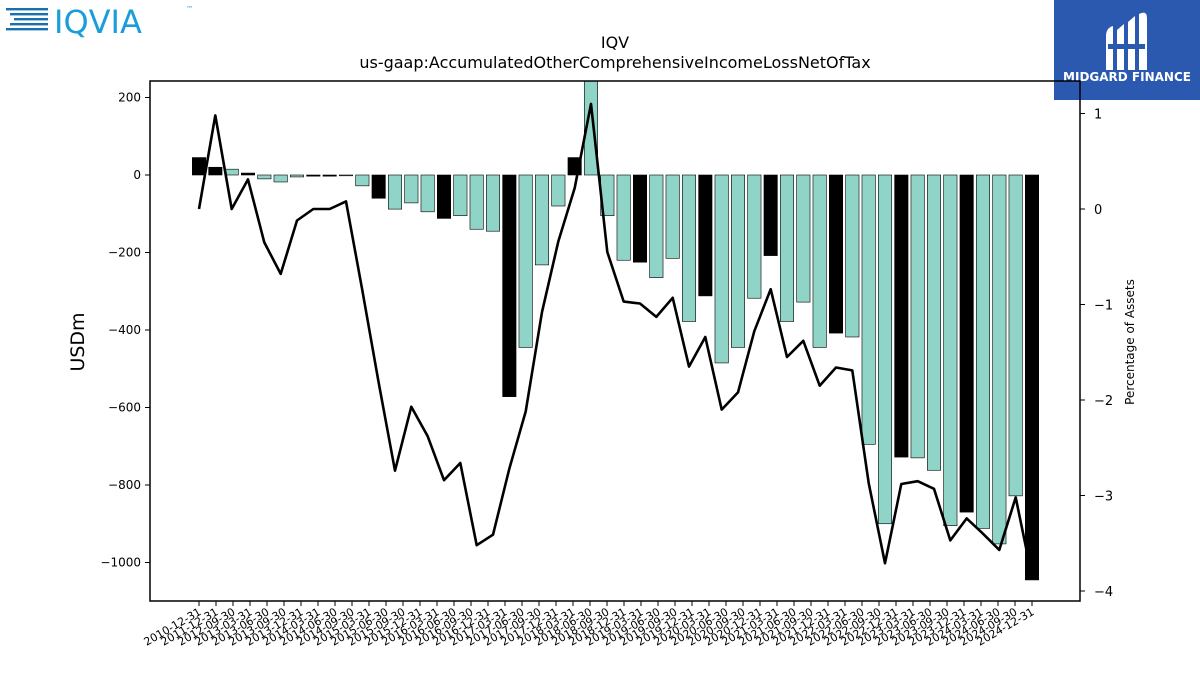 Image resolution: width=1200 pixels, height=675 pixels. I want to click on chart-title: IQV, so click(615, 42).